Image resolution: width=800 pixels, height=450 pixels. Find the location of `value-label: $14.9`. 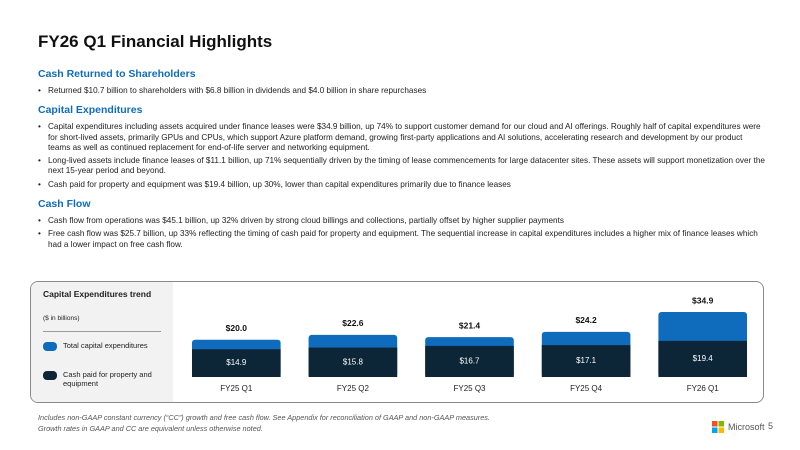

value-label: $14.9 is located at coordinates (236, 362).